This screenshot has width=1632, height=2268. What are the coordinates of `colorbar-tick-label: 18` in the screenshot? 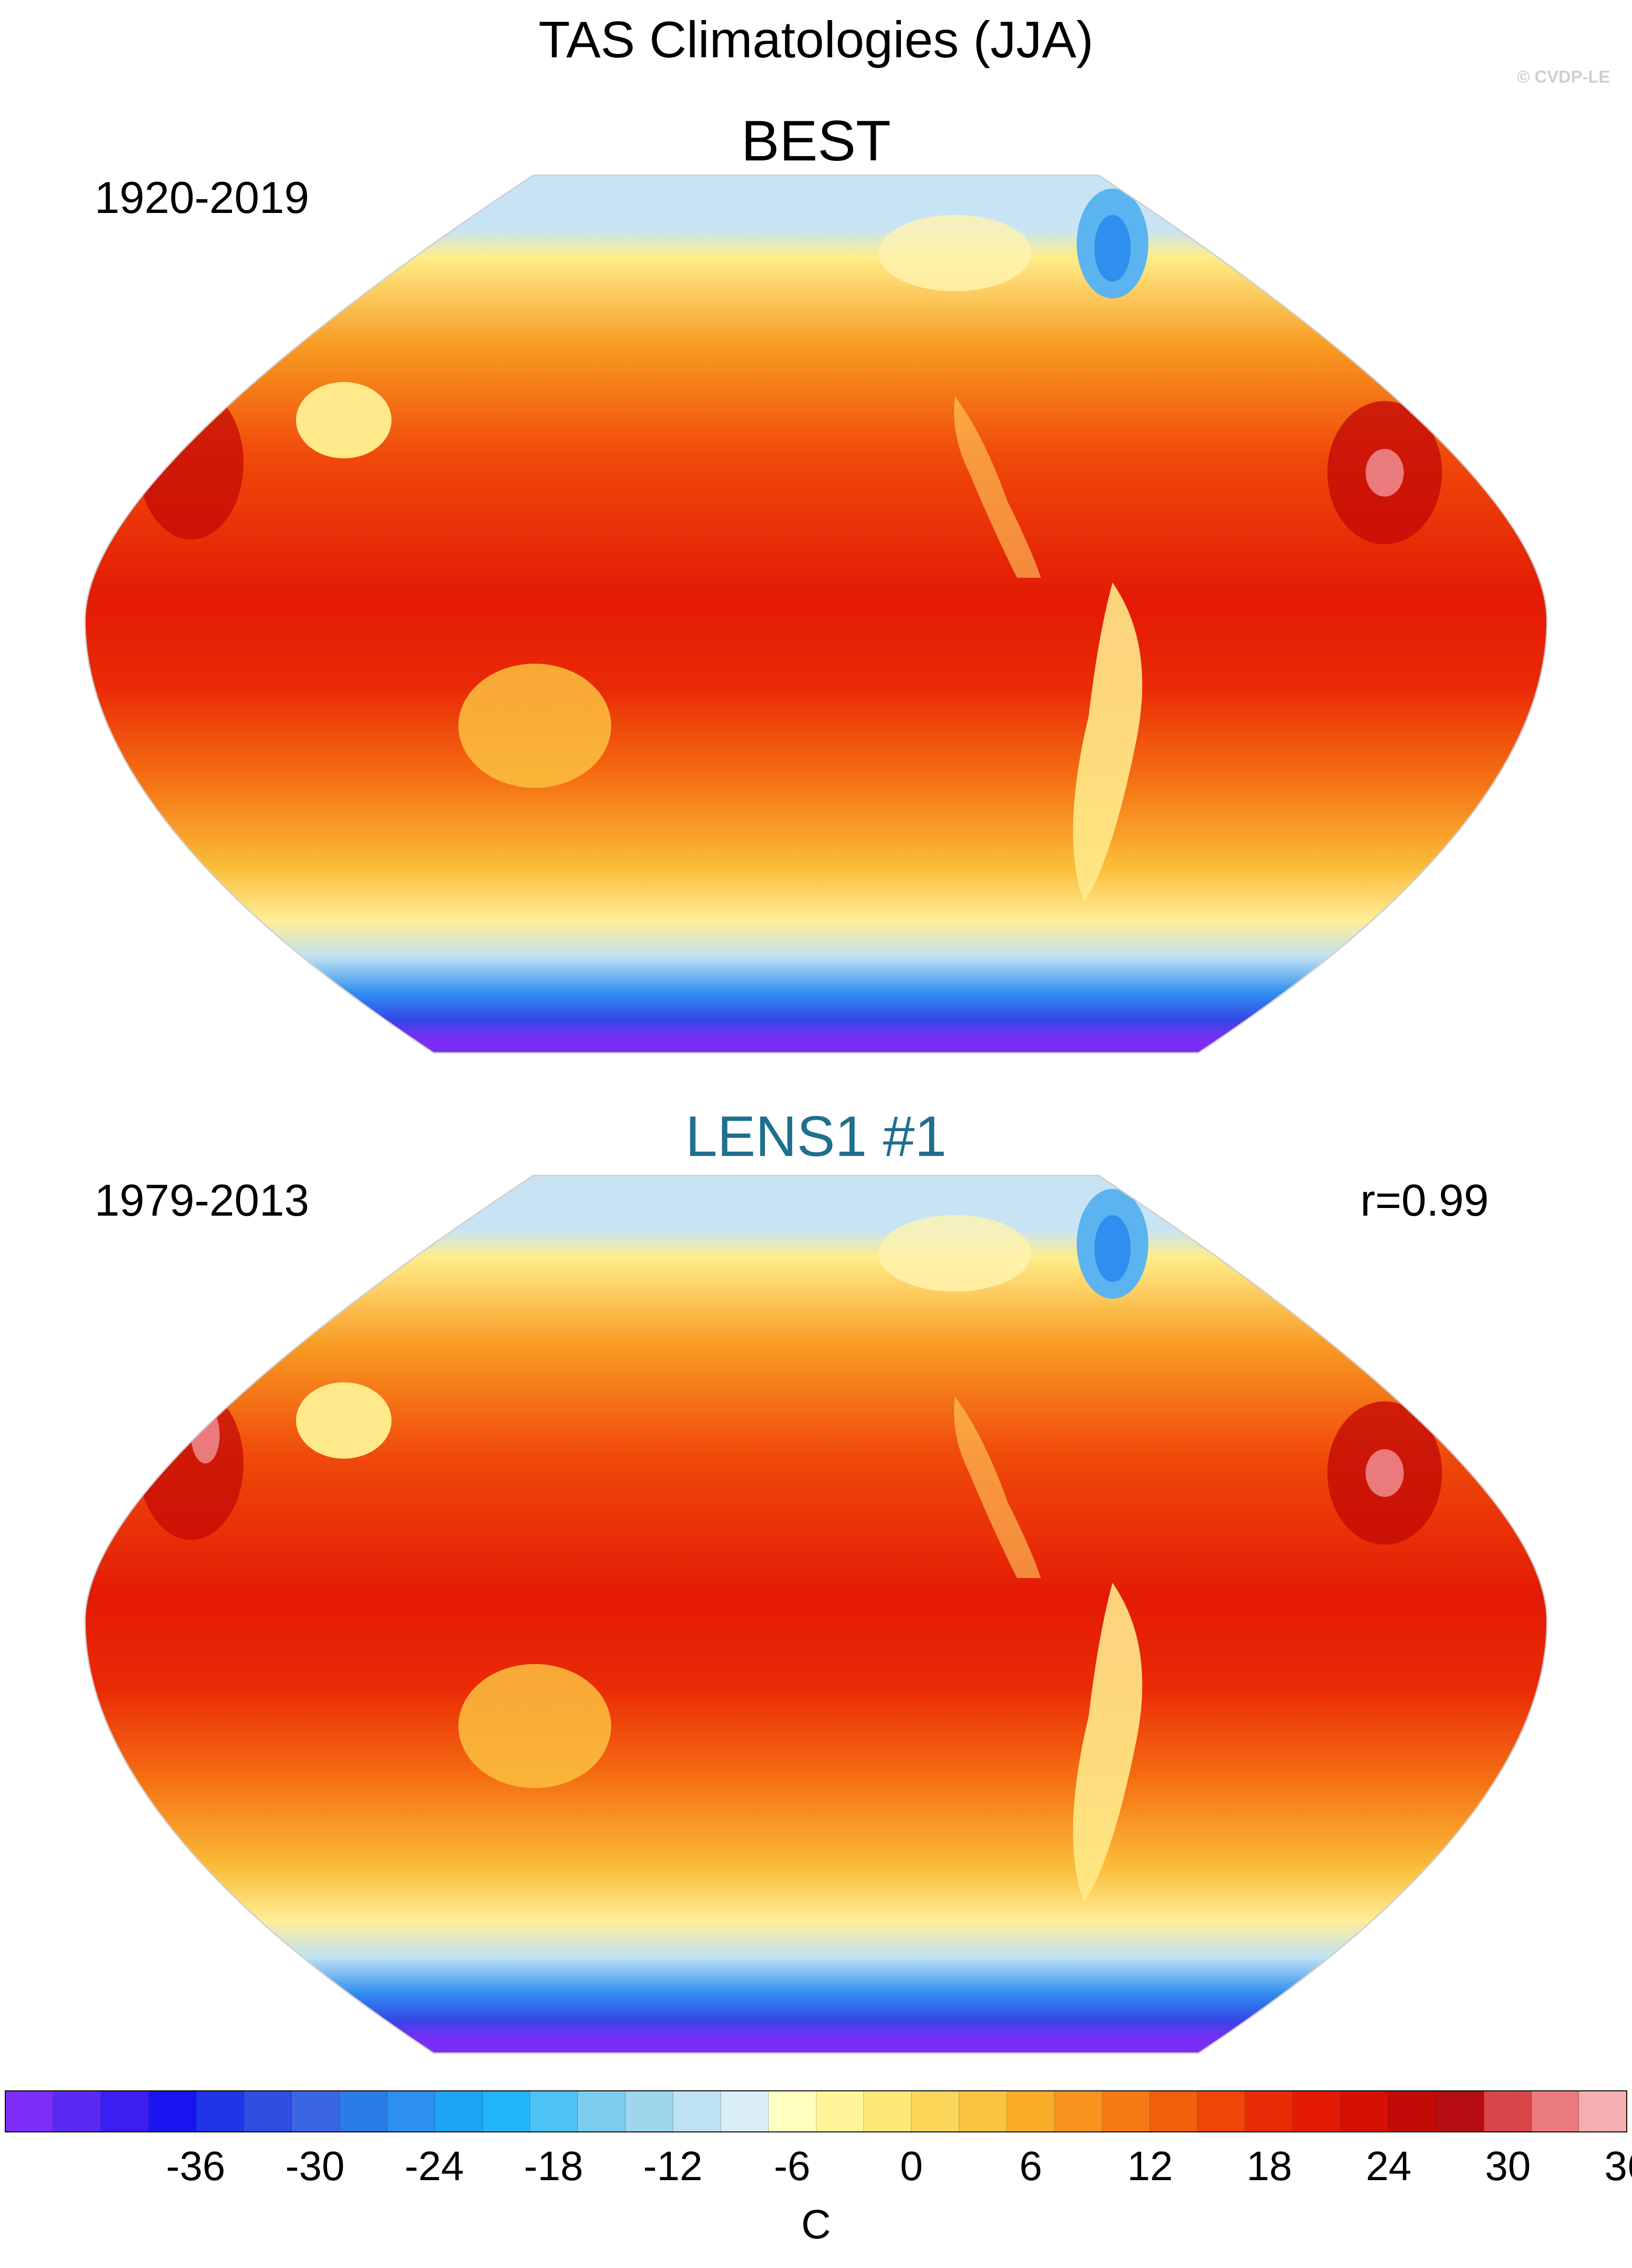 It's located at (1269, 2166).